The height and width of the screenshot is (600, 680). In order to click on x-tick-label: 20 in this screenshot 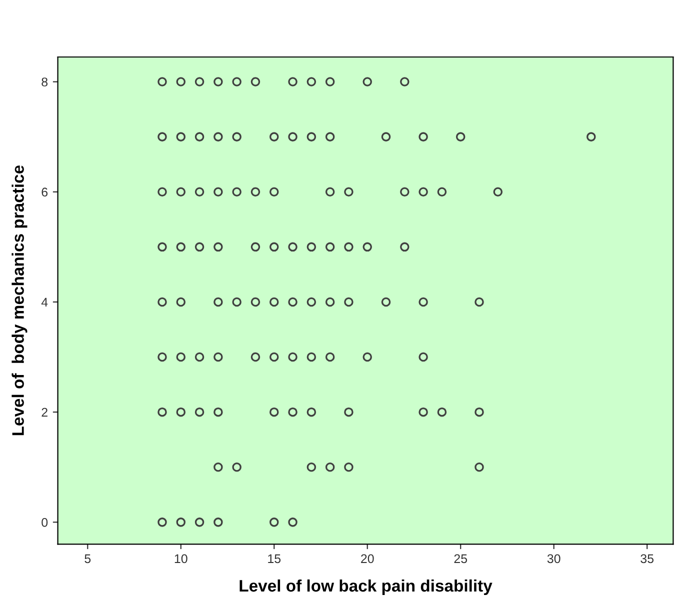, I will do `click(367, 559)`.